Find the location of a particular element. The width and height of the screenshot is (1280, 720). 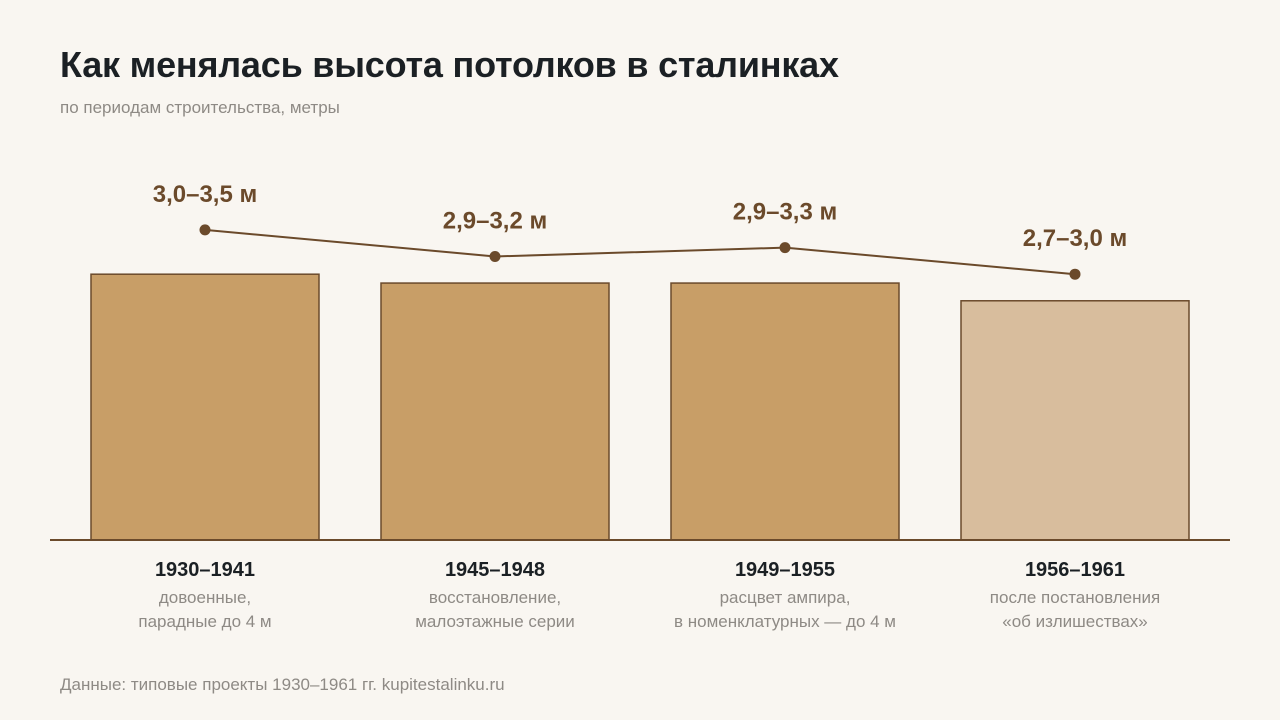

category-label-4: 1956–1961 is located at coordinates (1075, 570).